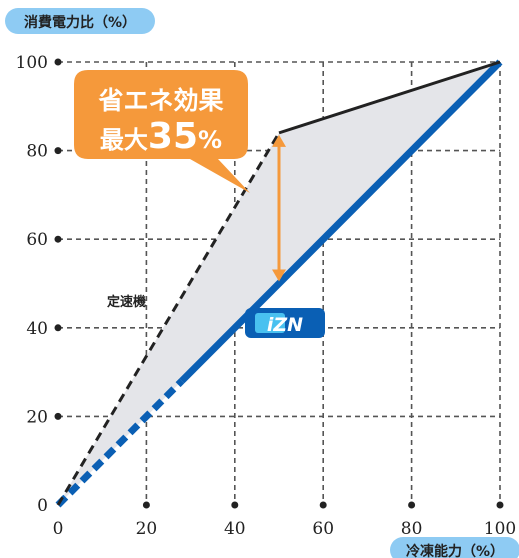 This screenshot has width=519, height=558. I want to click on logo-text: iZN, so click(285, 325).